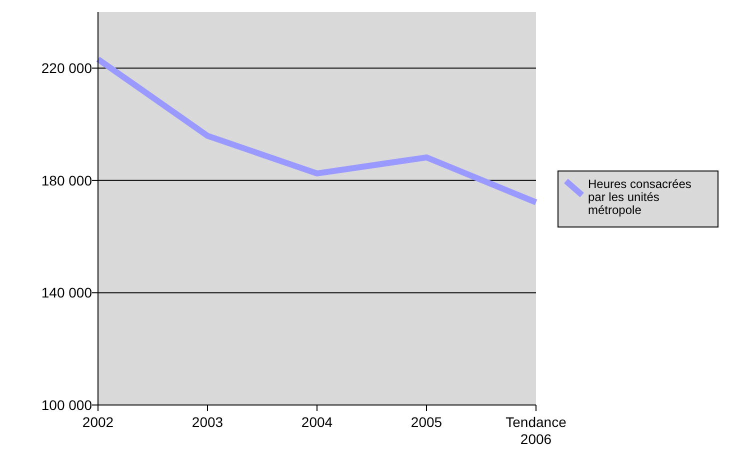  I want to click on legend-label: Heures consacrées par les unités métropole, so click(640, 197).